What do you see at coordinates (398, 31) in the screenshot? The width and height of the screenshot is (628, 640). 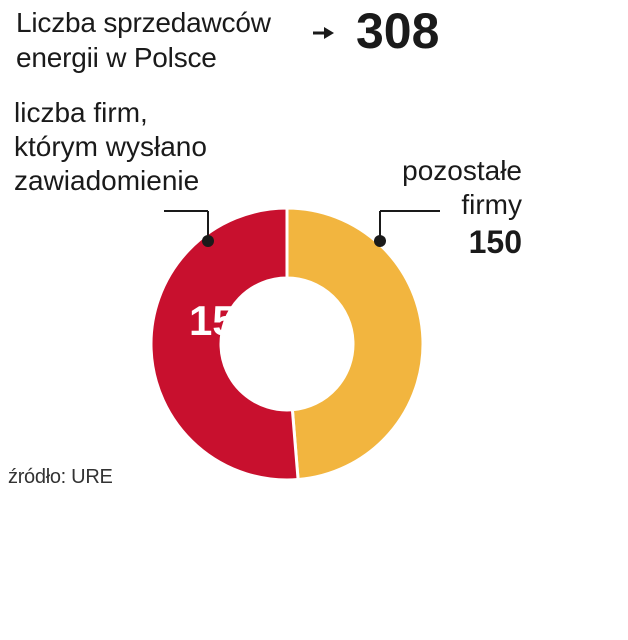 I see `total-value: 308` at bounding box center [398, 31].